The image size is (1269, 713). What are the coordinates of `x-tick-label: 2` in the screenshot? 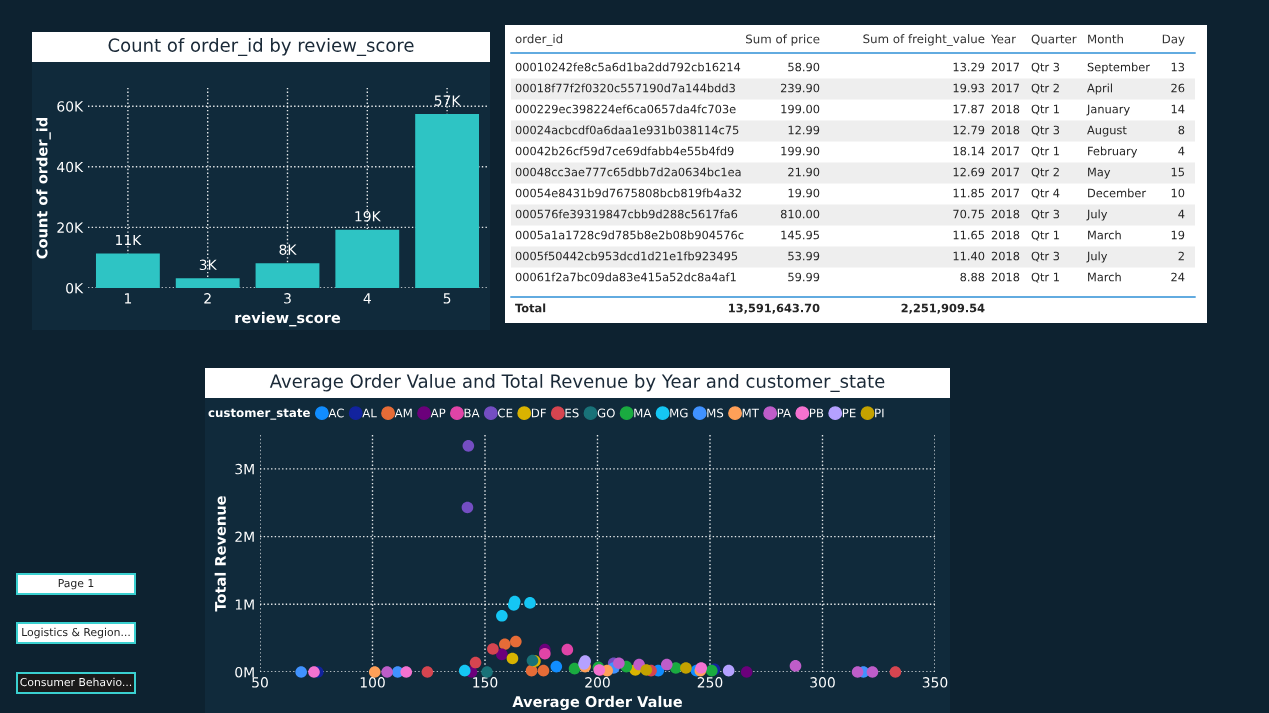 It's located at (207, 298).